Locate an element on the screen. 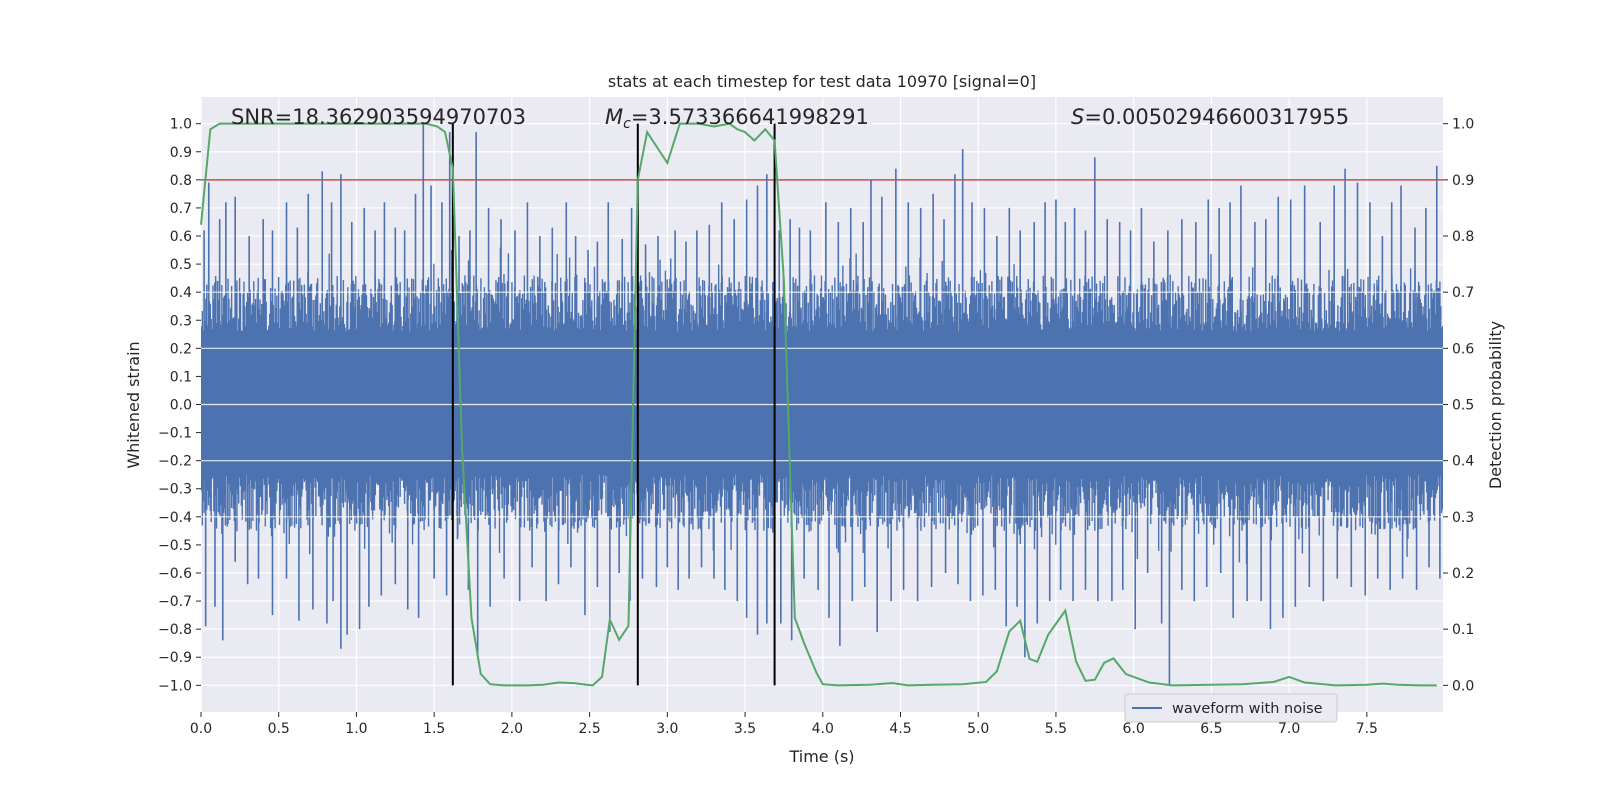 The image size is (1600, 800). x-tick-label: 2.5 is located at coordinates (589, 729).